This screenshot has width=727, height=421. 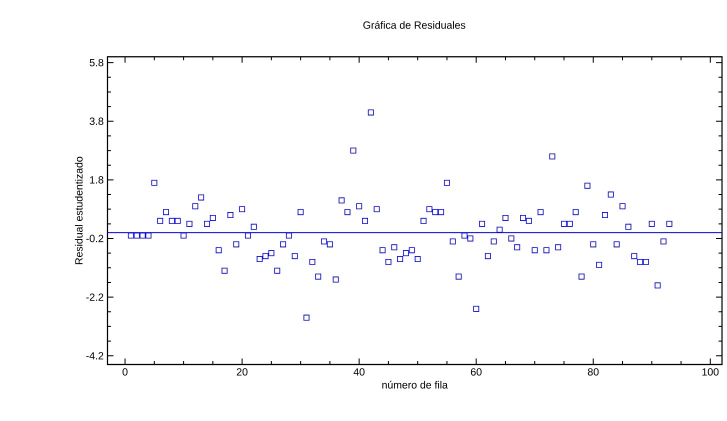 I want to click on x-tick-label: 40, so click(x=359, y=372).